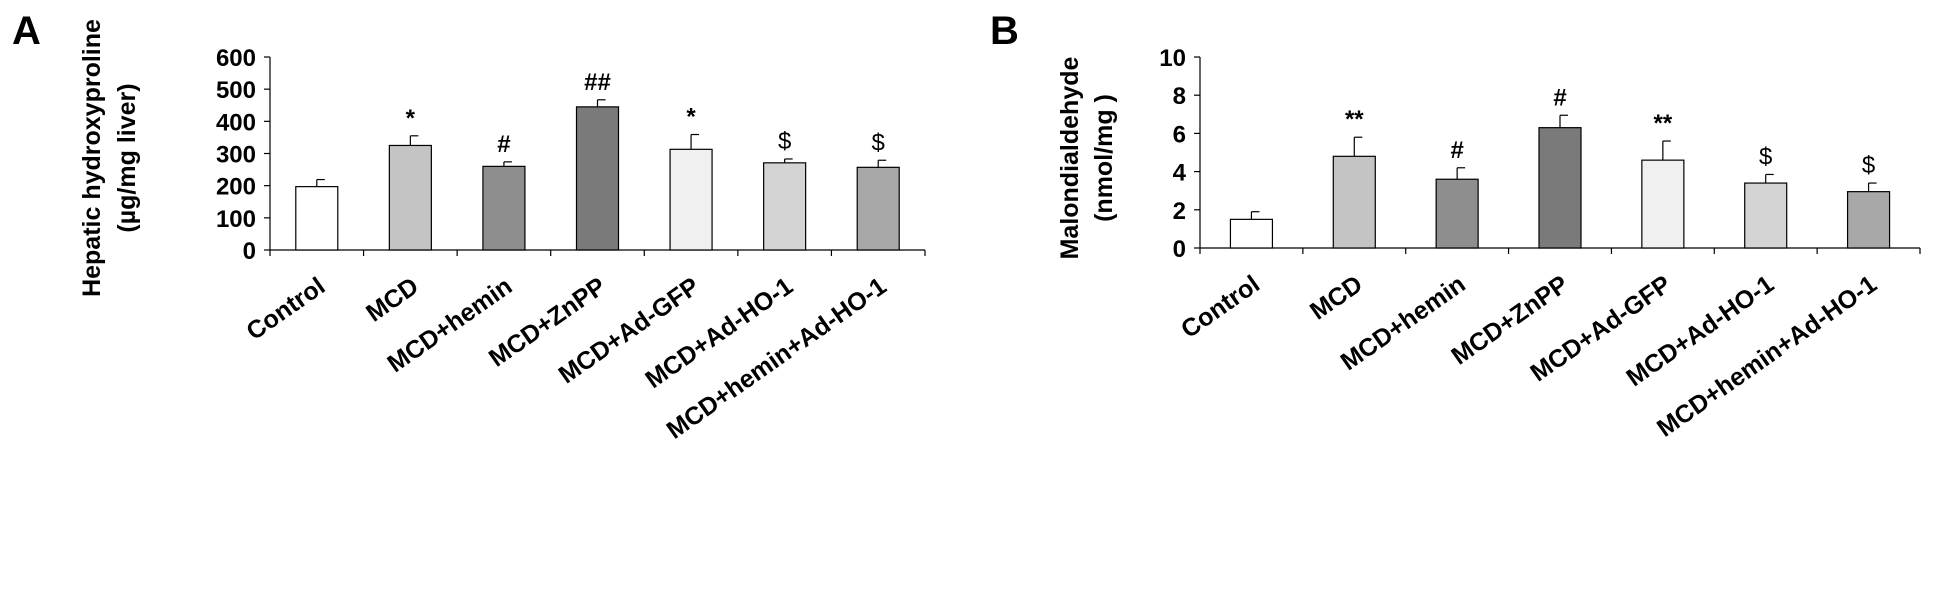 This screenshot has height=616, width=1960. Describe the element at coordinates (1004, 31) in the screenshot. I see `panel-letter: B` at that location.